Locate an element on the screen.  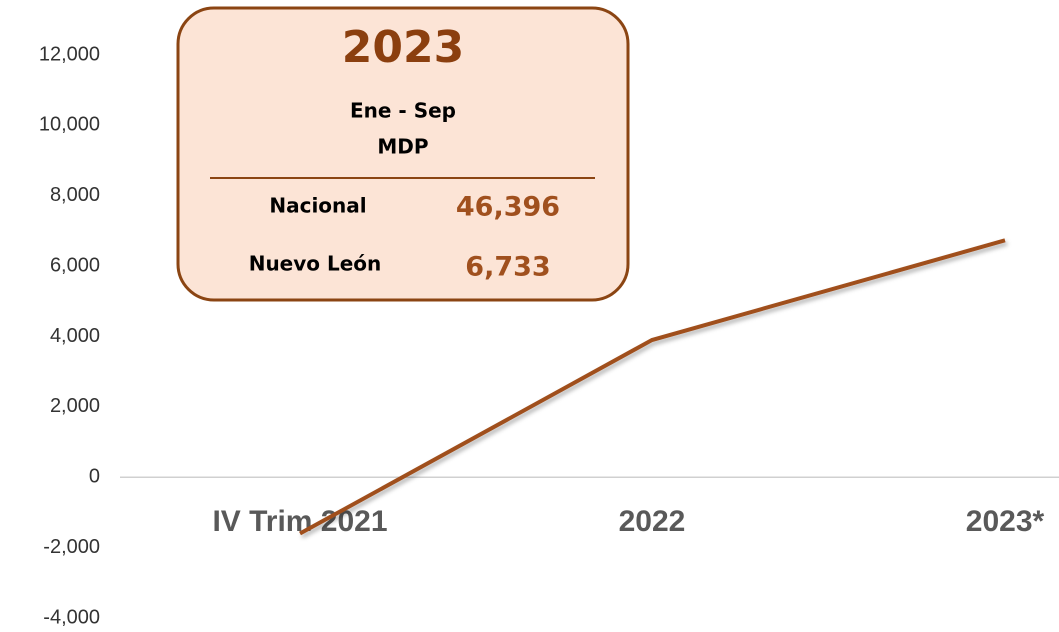
info-subtitle: Ene - Sep is located at coordinates (403, 111).